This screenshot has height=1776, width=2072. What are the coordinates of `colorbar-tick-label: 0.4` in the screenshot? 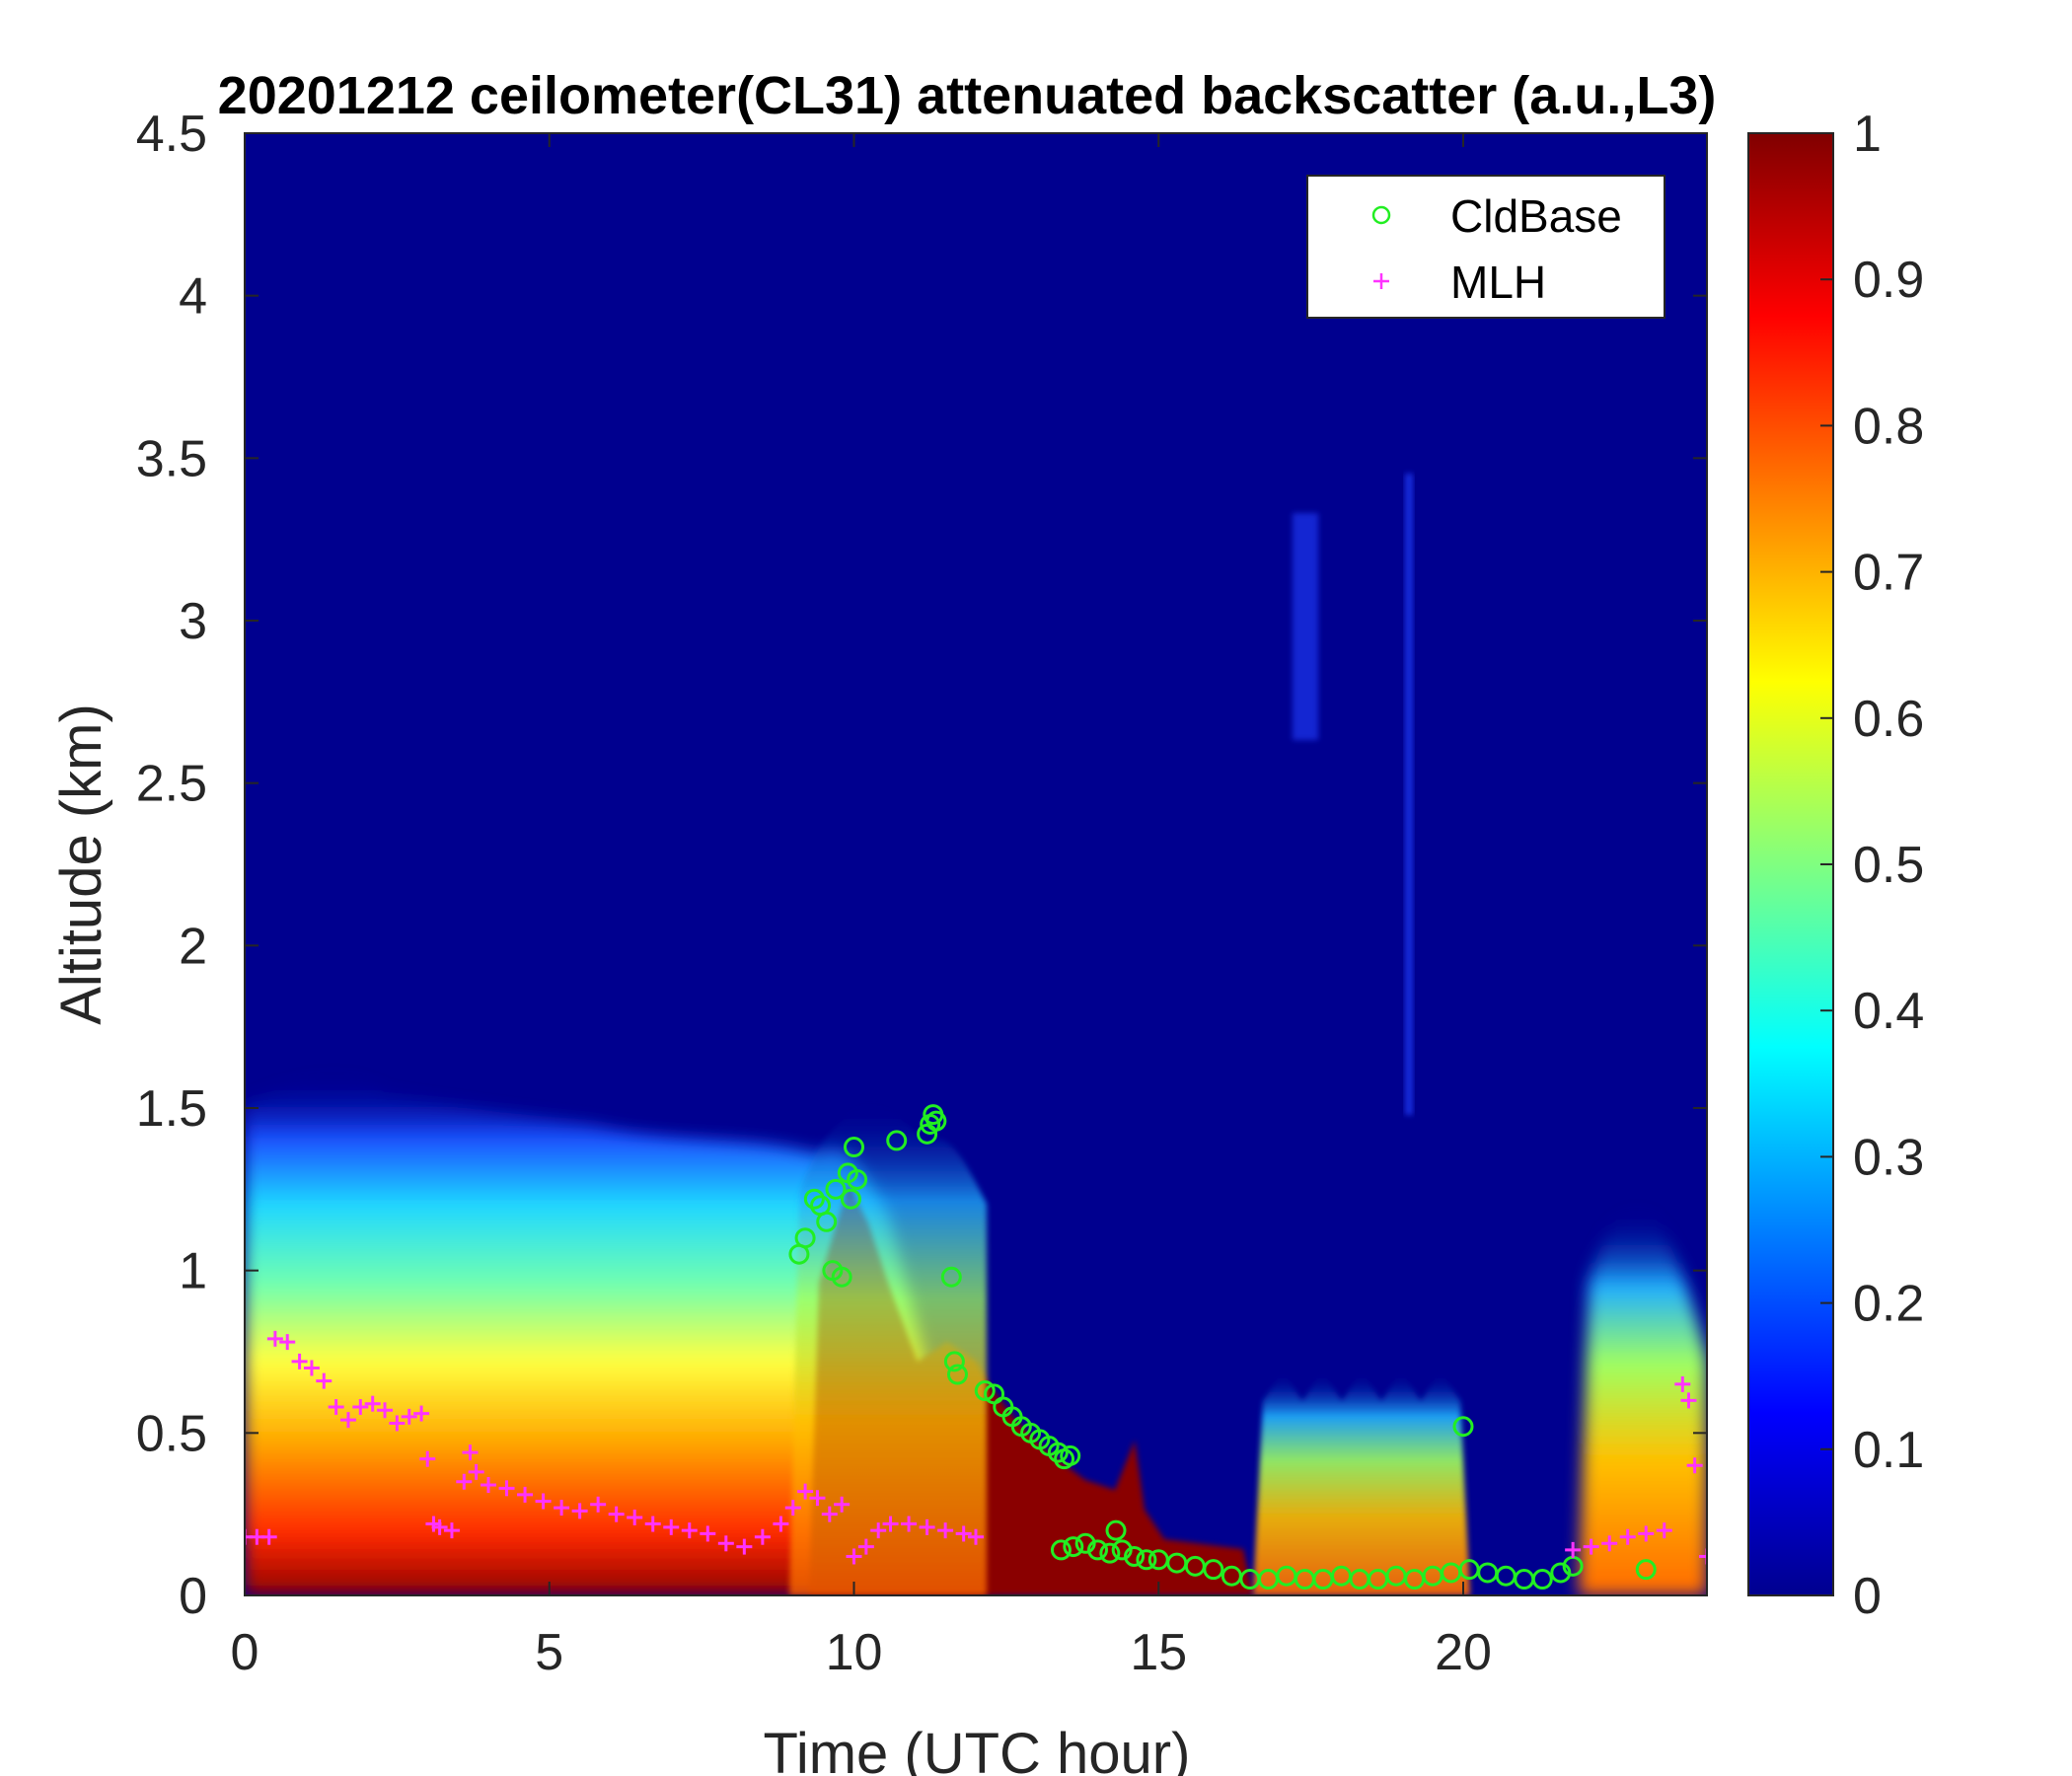 It's located at (1889, 1012).